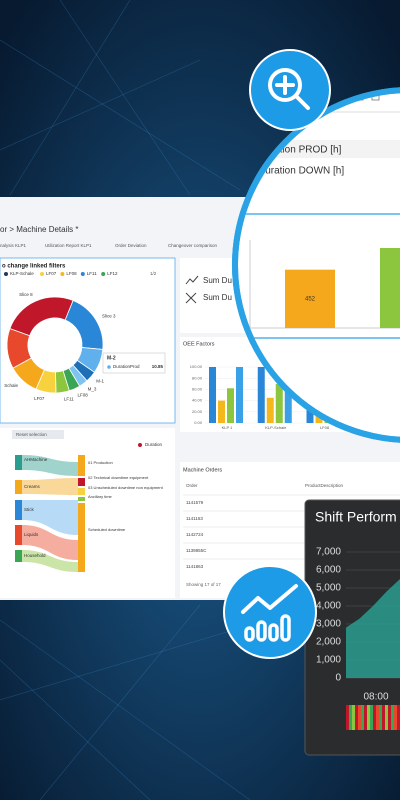 Image resolution: width=400 pixels, height=800 pixels. Describe the element at coordinates (328, 570) in the screenshot. I see `y-tick-label: 6,000` at that location.